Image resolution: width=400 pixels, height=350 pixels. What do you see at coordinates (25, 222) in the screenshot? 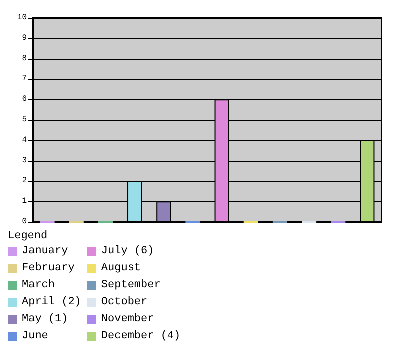
I see `y-tick-label: 0` at bounding box center [25, 222].